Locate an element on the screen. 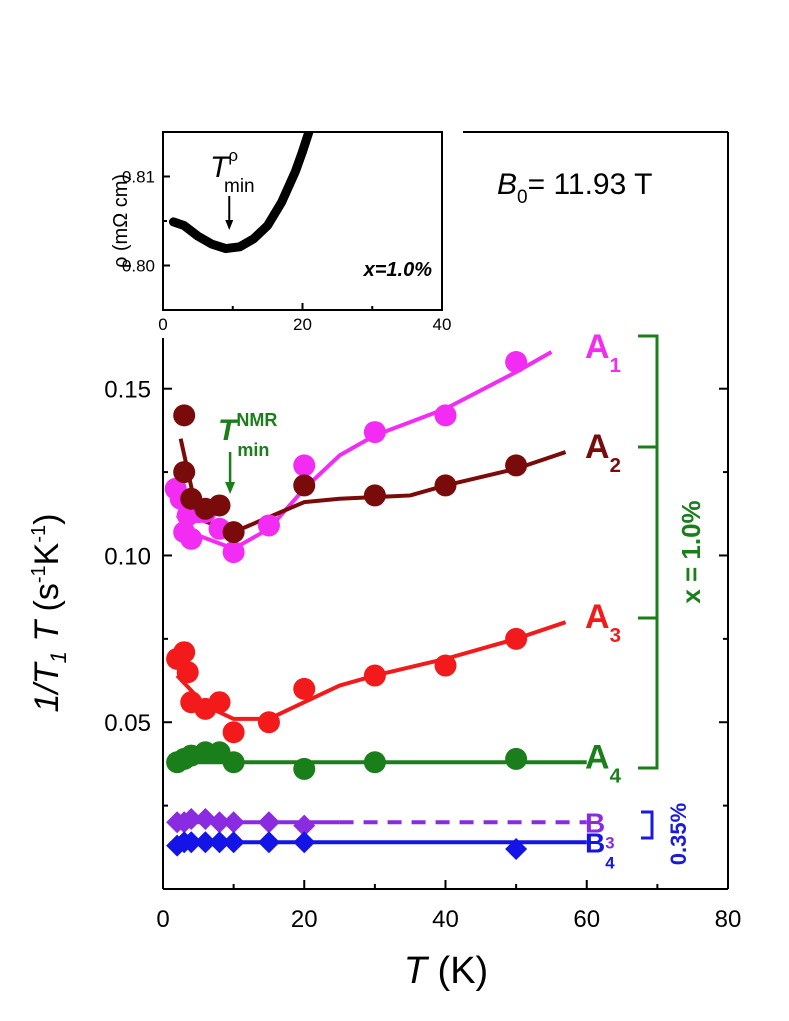  y-tick-label: 0.05 is located at coordinates (127, 723).